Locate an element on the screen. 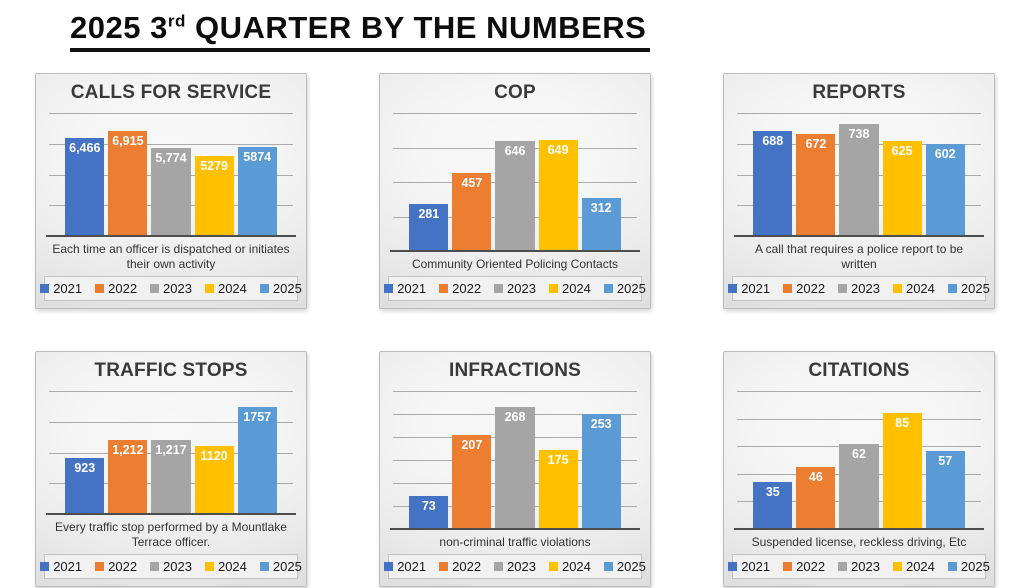  bar-group: 923 1,212 1,217 1120 1757 is located at coordinates (171, 453).